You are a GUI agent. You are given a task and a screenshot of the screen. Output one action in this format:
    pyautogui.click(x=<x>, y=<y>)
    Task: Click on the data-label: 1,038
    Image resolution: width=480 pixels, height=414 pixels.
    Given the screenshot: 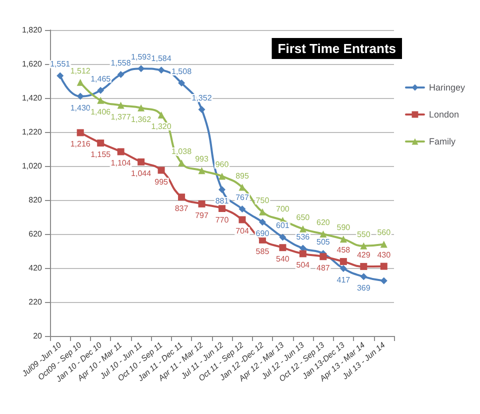 What is the action you would take?
    pyautogui.click(x=182, y=151)
    